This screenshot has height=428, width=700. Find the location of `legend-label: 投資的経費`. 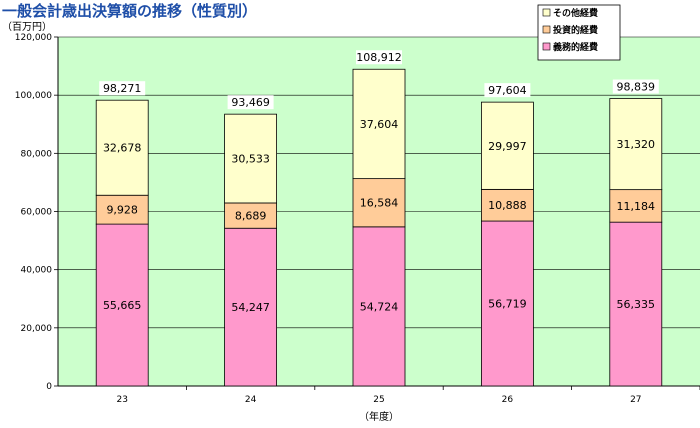

legend-label: 投資的経費 is located at coordinates (575, 30).